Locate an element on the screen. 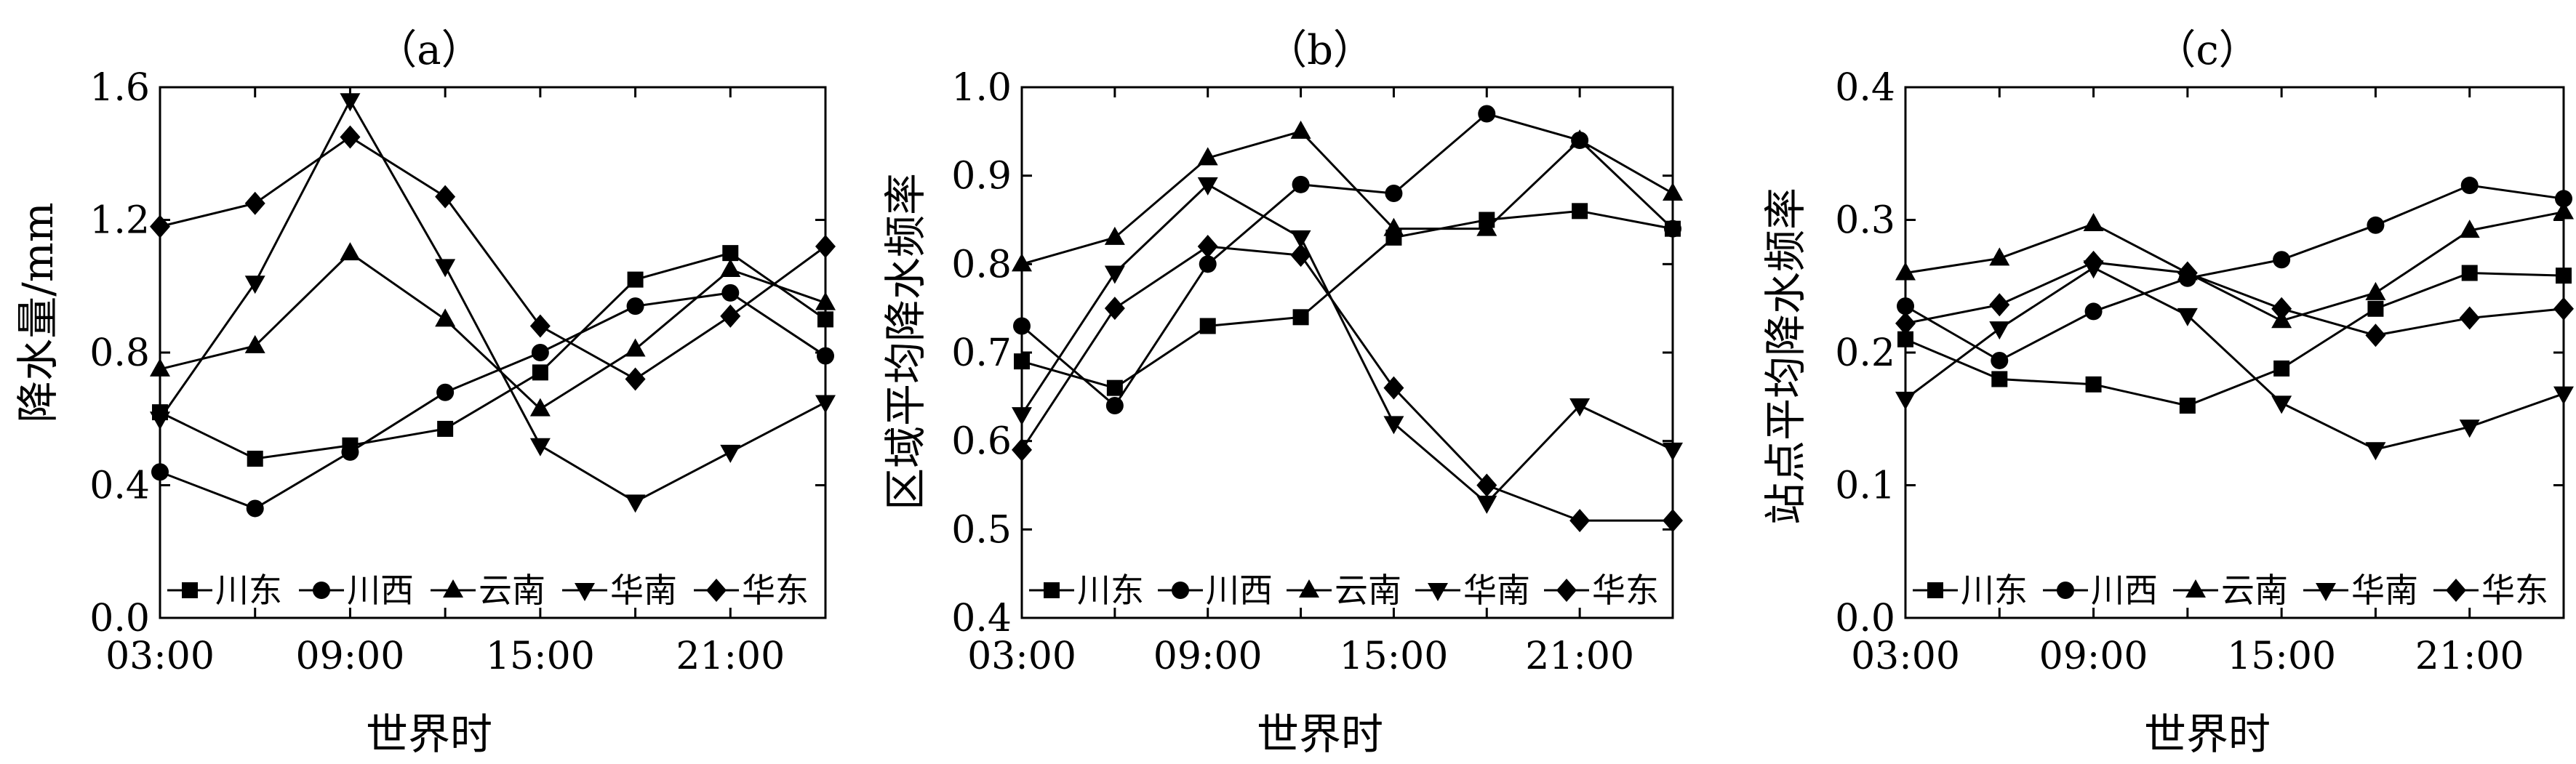  panel-title-c: （c） is located at coordinates (2207, 50).